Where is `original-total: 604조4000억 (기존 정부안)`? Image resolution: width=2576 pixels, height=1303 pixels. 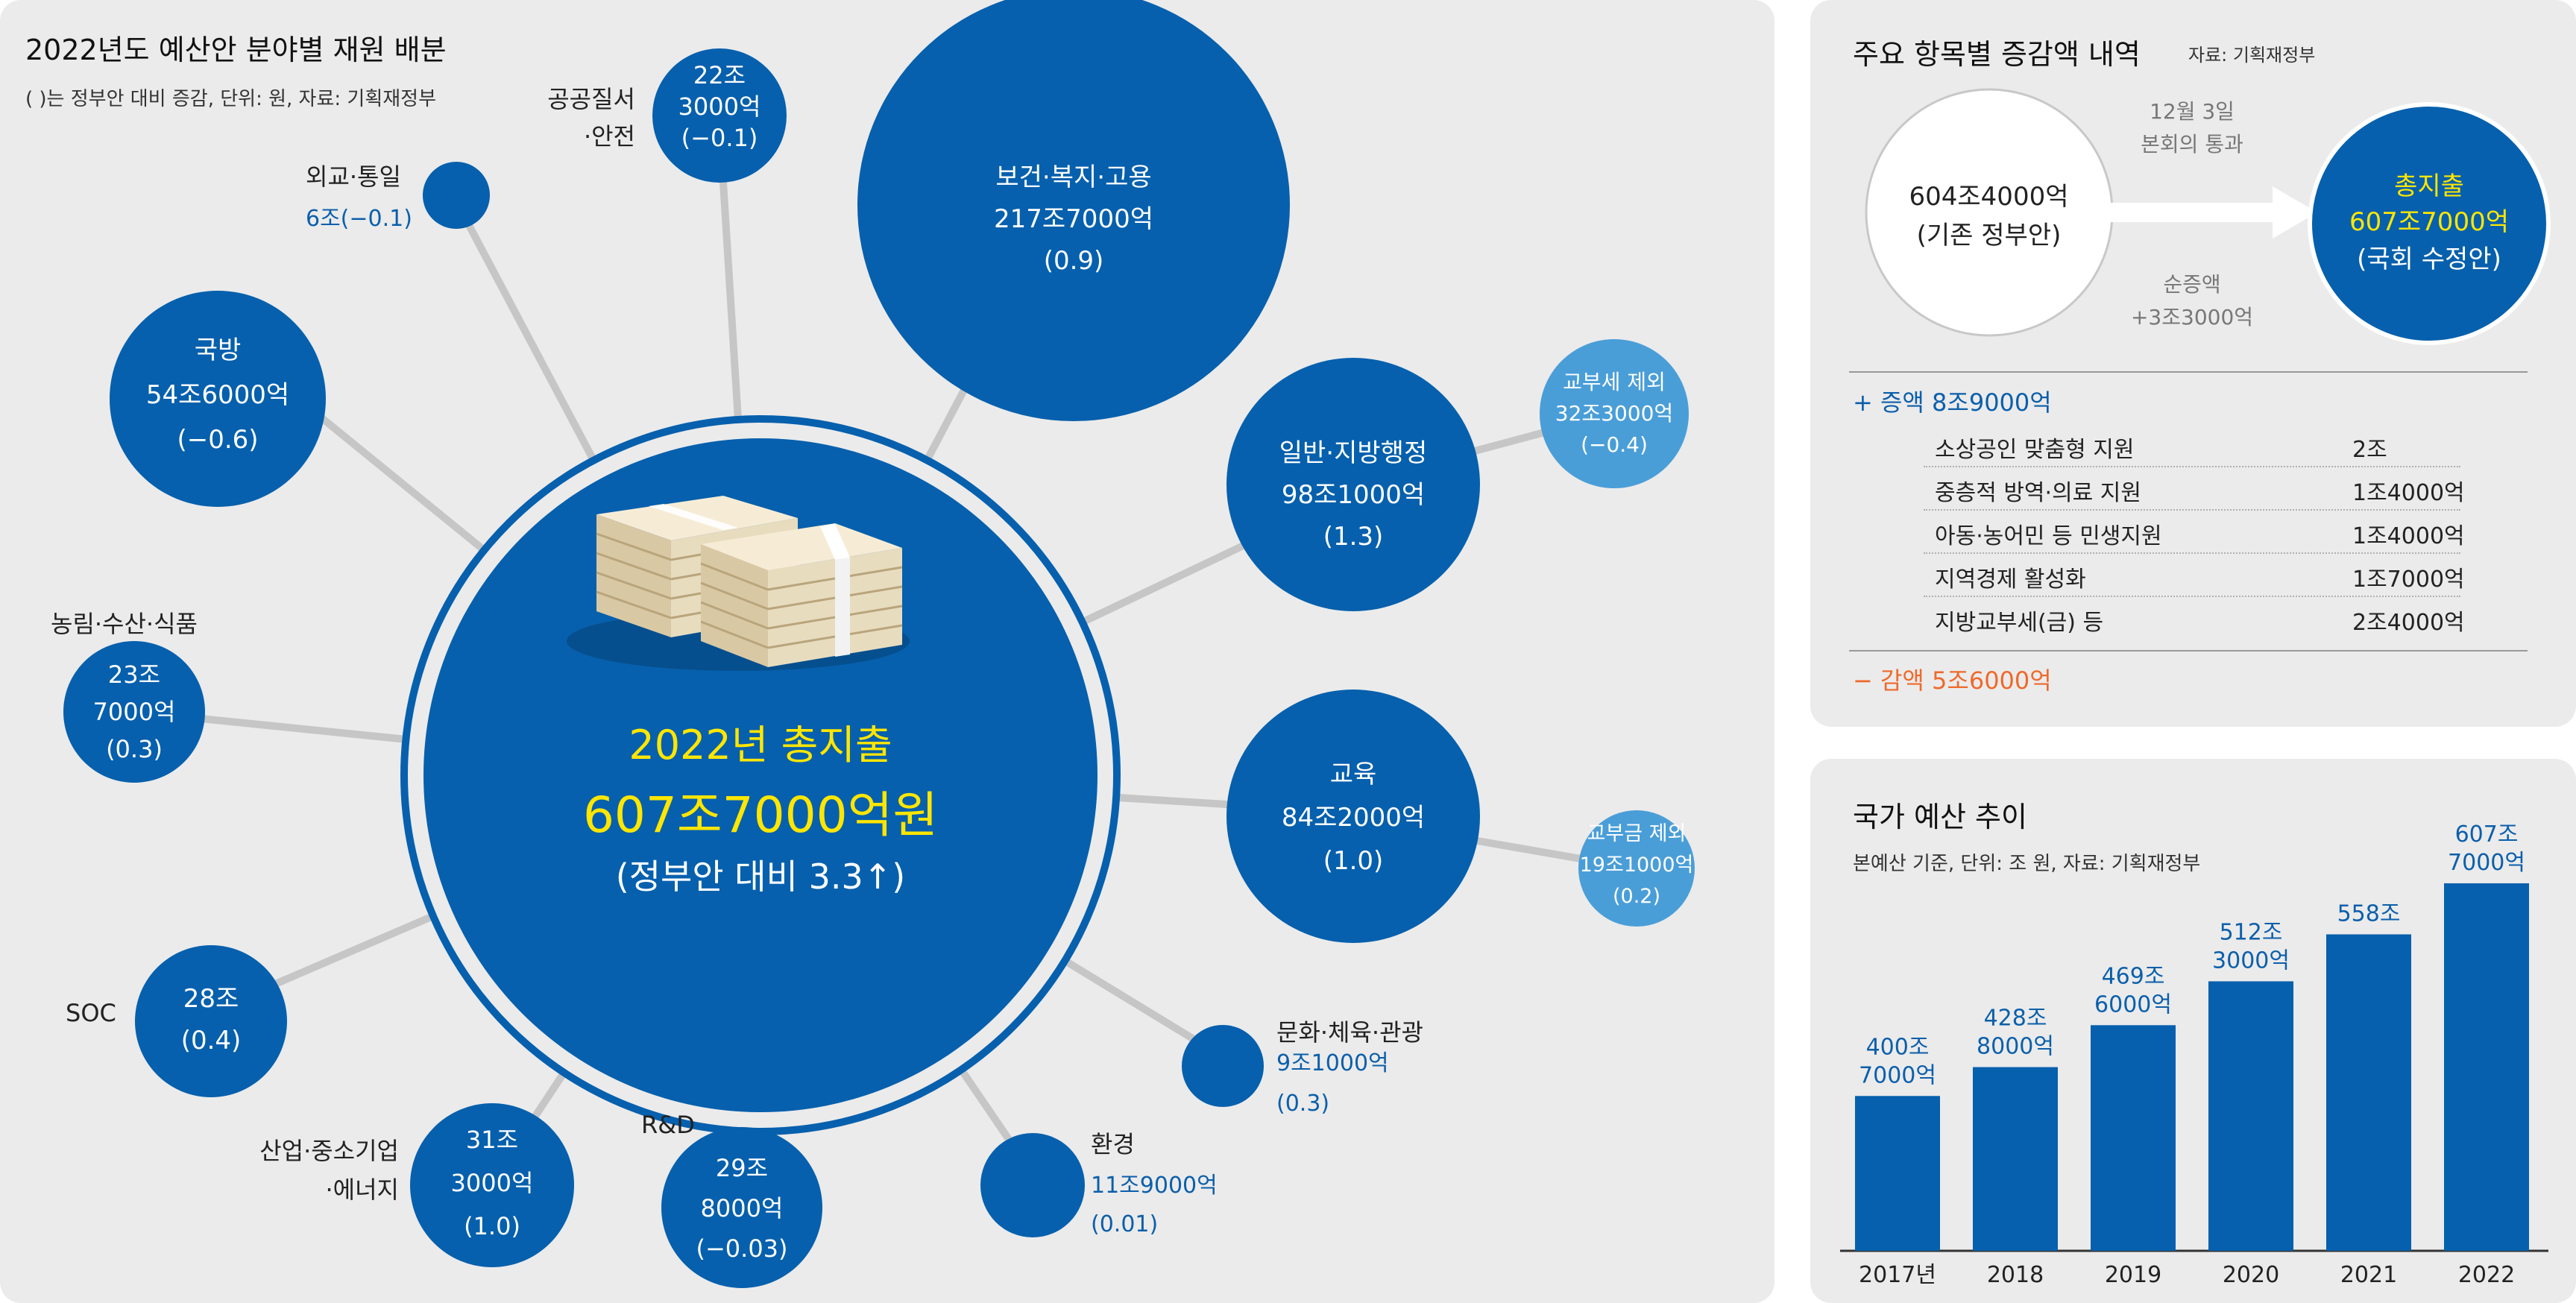
original-total: 604조4000억 (기존 정부안) is located at coordinates (1989, 216).